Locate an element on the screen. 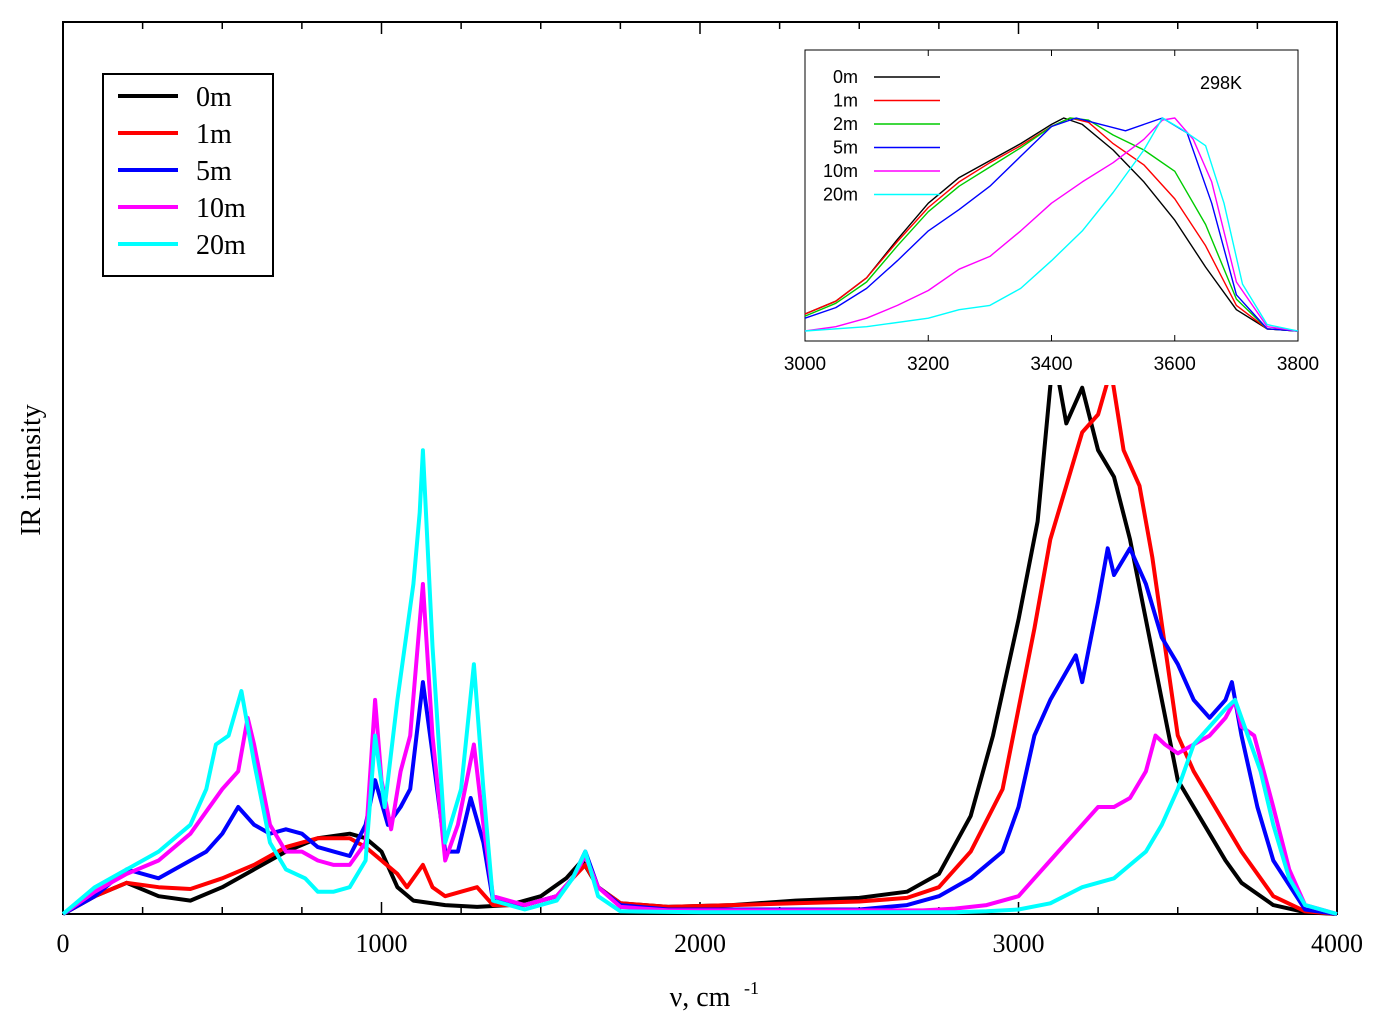  inset-legend-label: 0m is located at coordinates (845, 77).